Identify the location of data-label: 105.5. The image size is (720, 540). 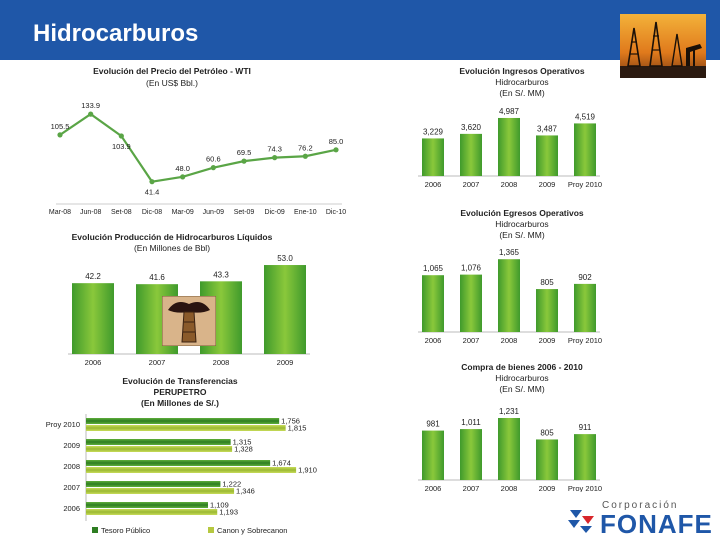
(60, 126).